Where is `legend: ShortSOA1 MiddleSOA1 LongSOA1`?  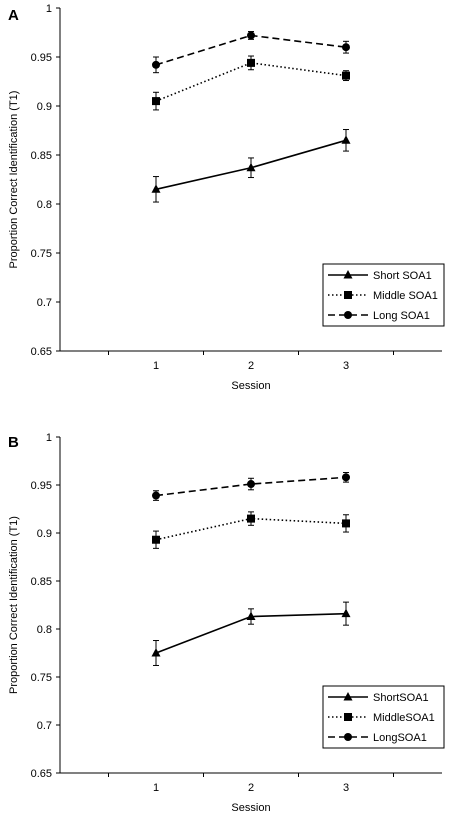
legend: ShortSOA1 MiddleSOA1 LongSOA1 is located at coordinates (383, 717).